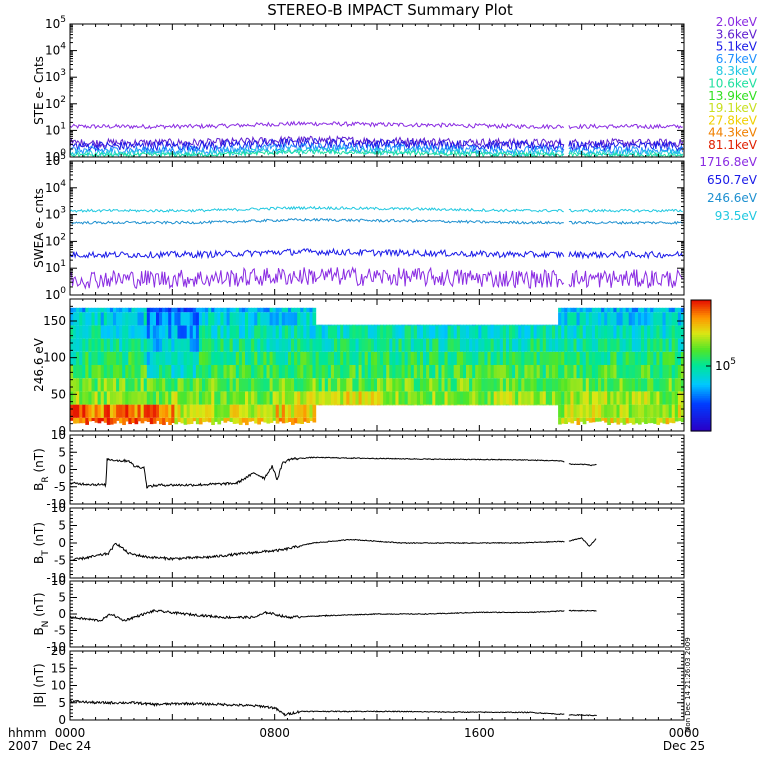  I want to click on br-frame, so click(377, 469).